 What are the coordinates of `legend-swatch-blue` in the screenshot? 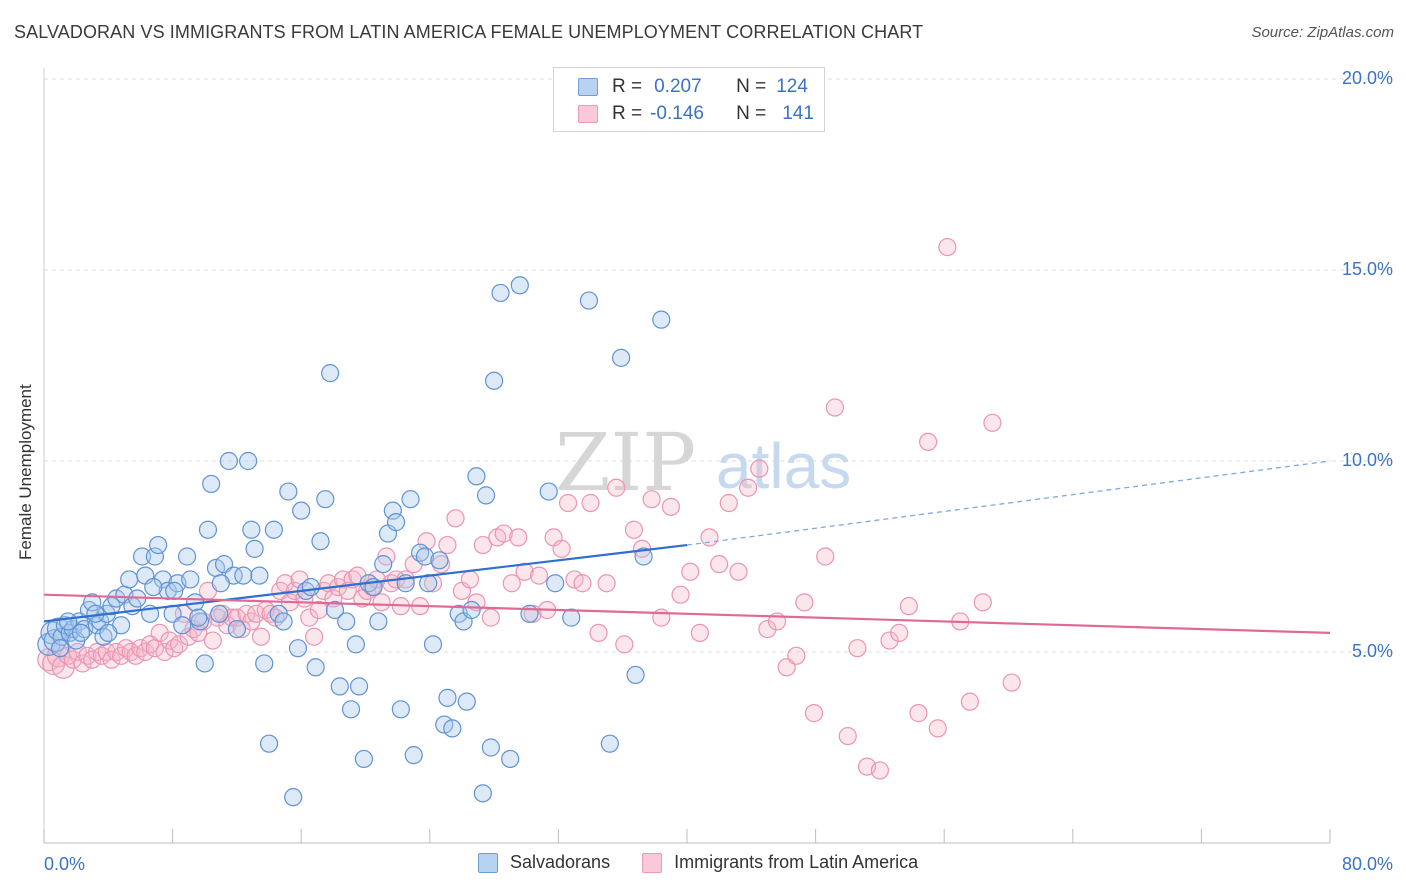 It's located at (488, 862).